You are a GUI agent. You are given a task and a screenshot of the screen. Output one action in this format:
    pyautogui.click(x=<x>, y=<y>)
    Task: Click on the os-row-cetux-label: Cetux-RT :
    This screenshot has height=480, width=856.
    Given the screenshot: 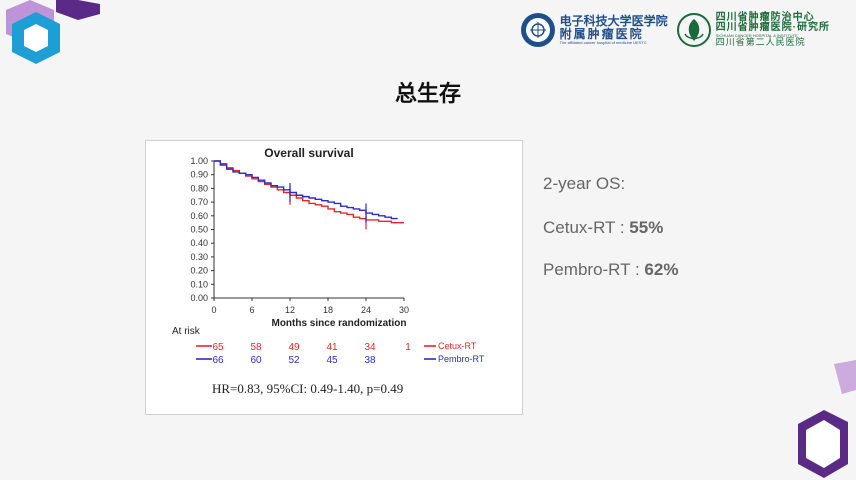 What is the action you would take?
    pyautogui.click(x=586, y=227)
    